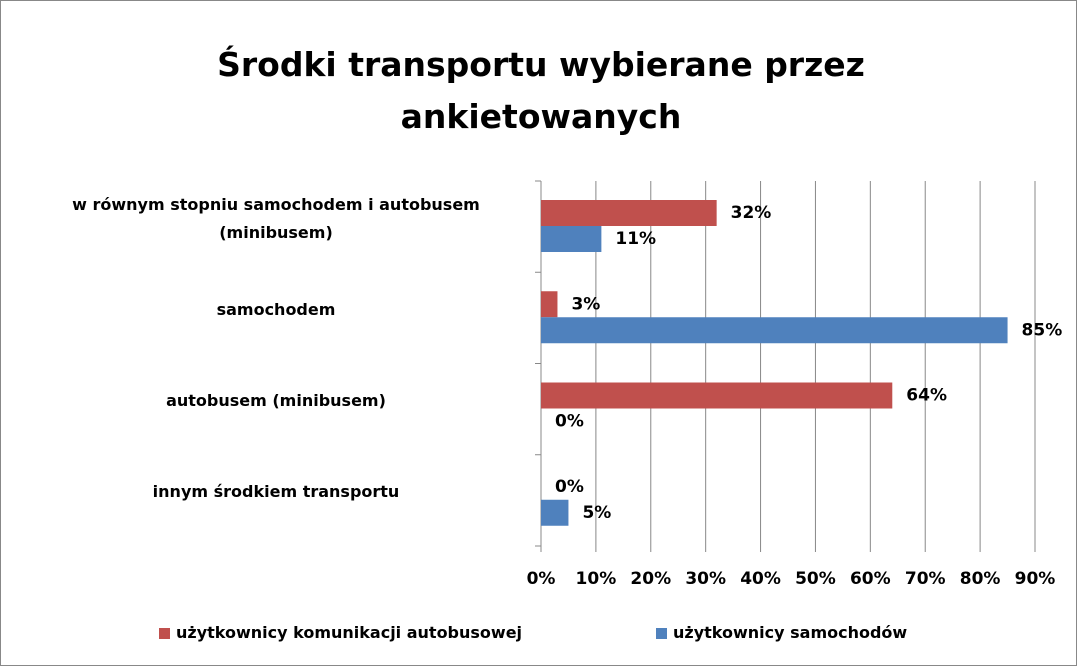  What do you see at coordinates (1035, 579) in the screenshot?
I see `x-tick-label: 90%` at bounding box center [1035, 579].